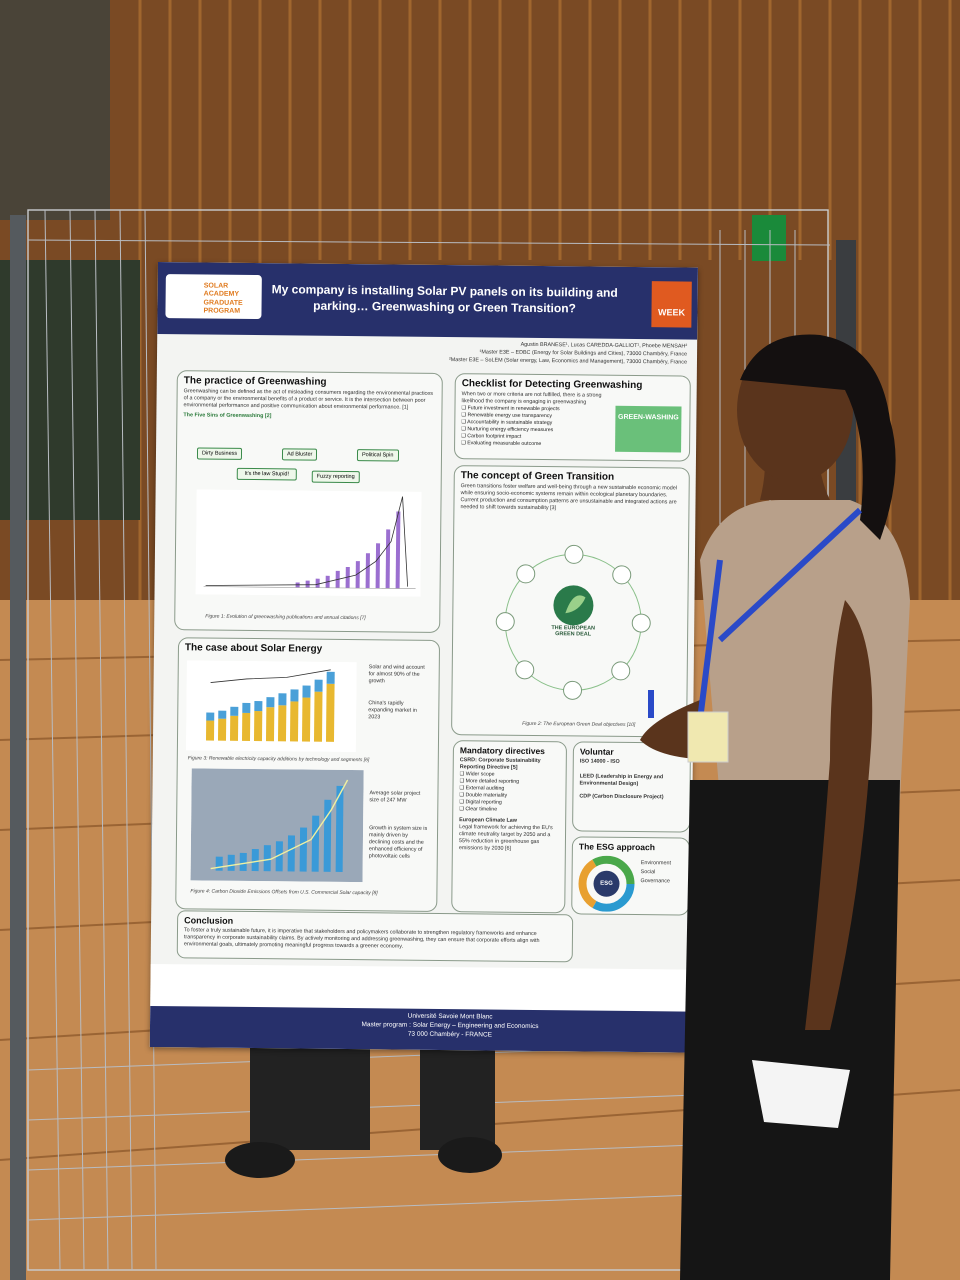  Describe the element at coordinates (606, 883) in the screenshot. I see `esg-wheel` at that location.